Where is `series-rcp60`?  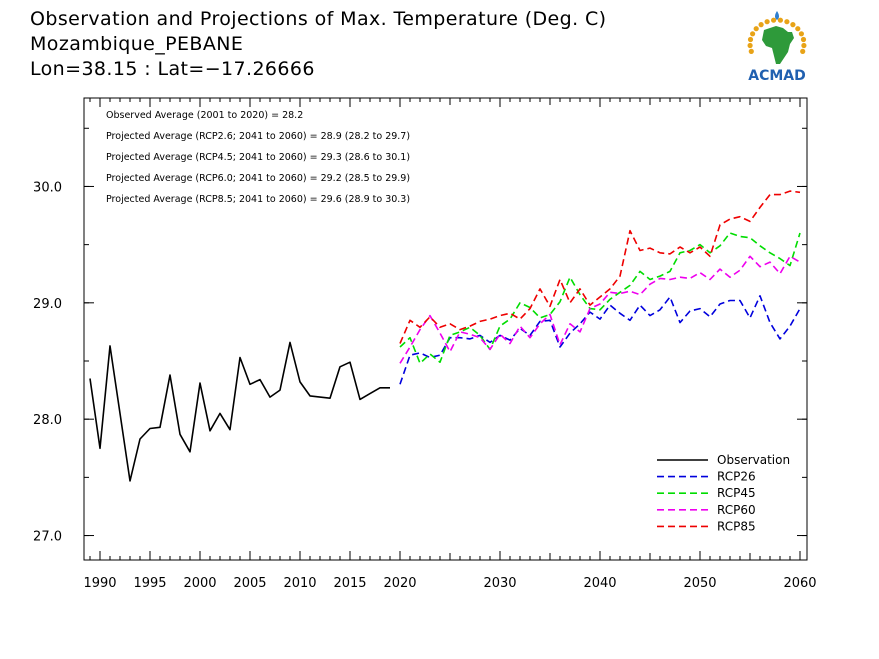 series-rcp60 is located at coordinates (600, 309).